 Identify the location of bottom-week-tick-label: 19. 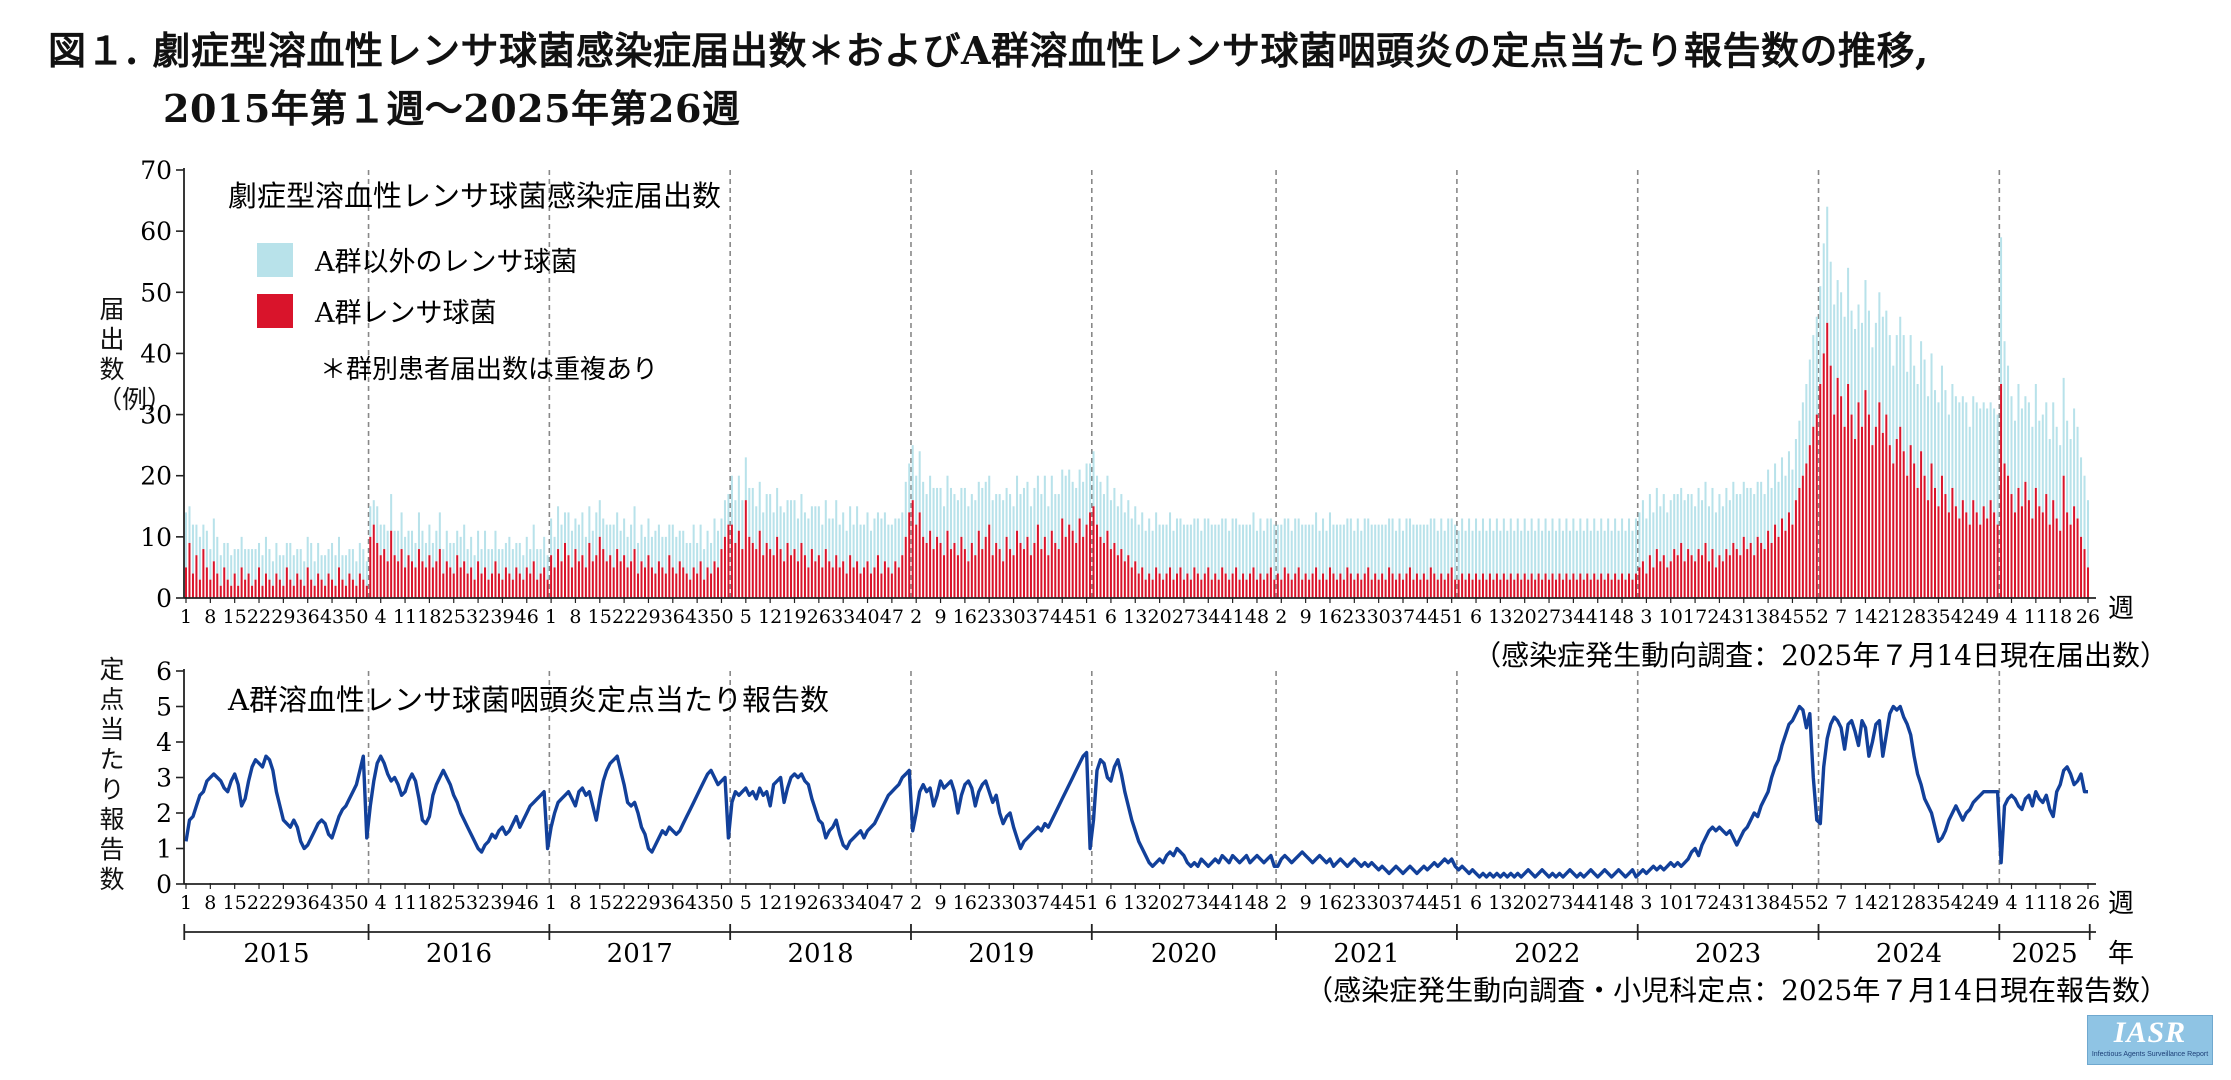
(794, 903).